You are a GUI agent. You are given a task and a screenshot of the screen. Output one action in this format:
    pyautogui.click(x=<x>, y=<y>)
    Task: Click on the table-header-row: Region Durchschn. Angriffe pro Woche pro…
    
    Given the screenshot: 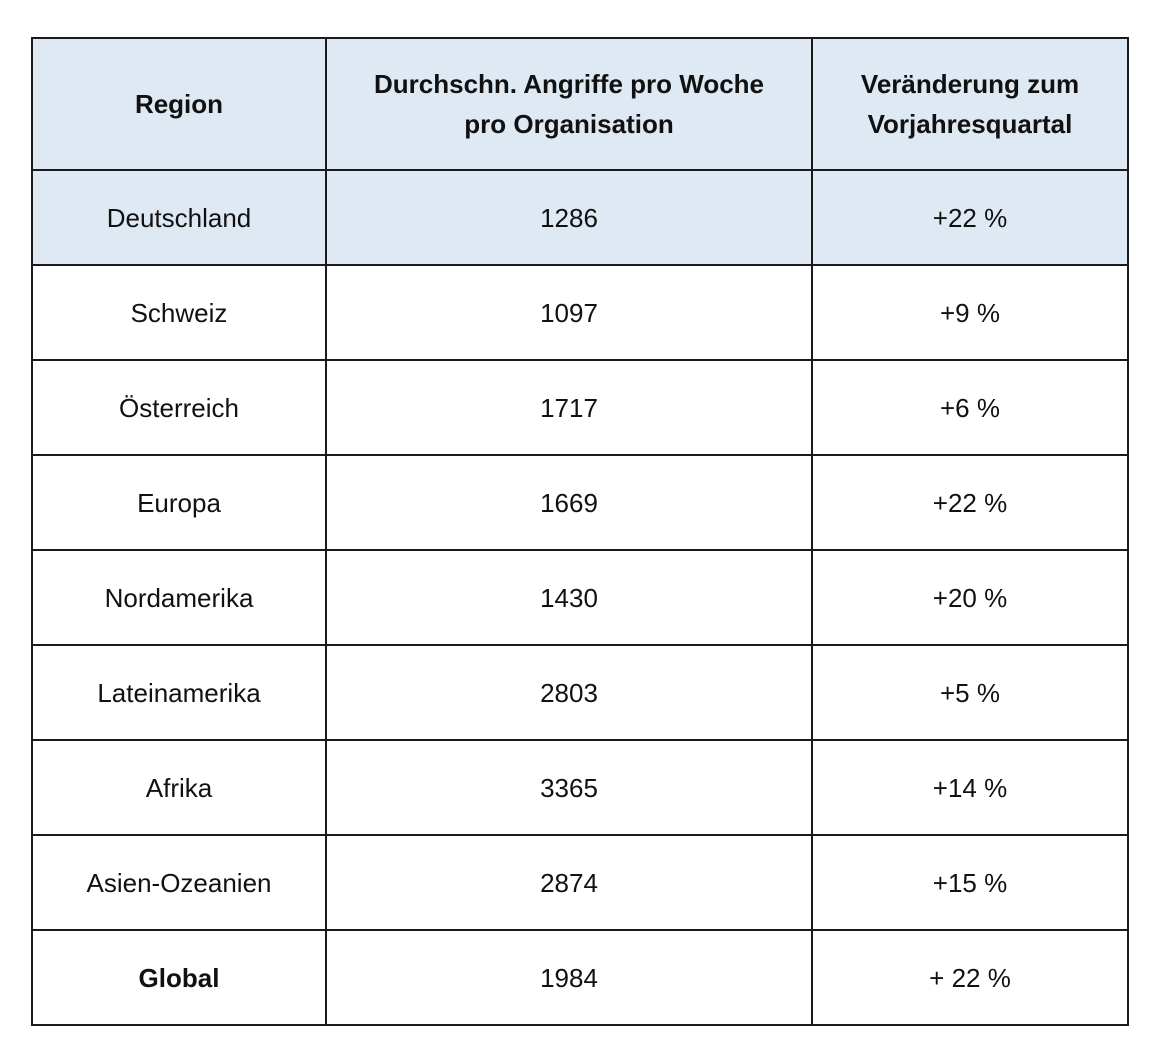 What is the action you would take?
    pyautogui.click(x=580, y=104)
    